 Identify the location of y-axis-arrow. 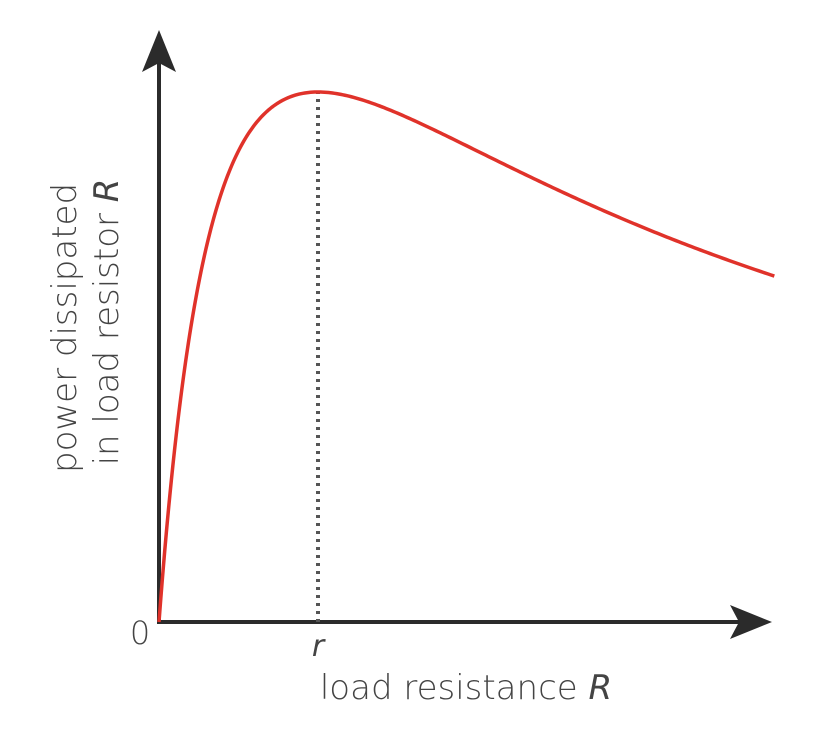
(159, 51).